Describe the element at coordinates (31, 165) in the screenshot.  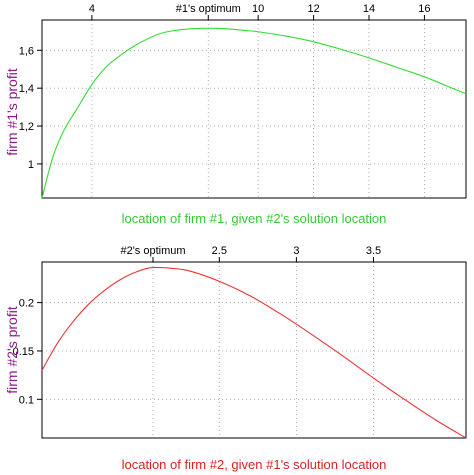
I see `y-tick-label: 1` at that location.